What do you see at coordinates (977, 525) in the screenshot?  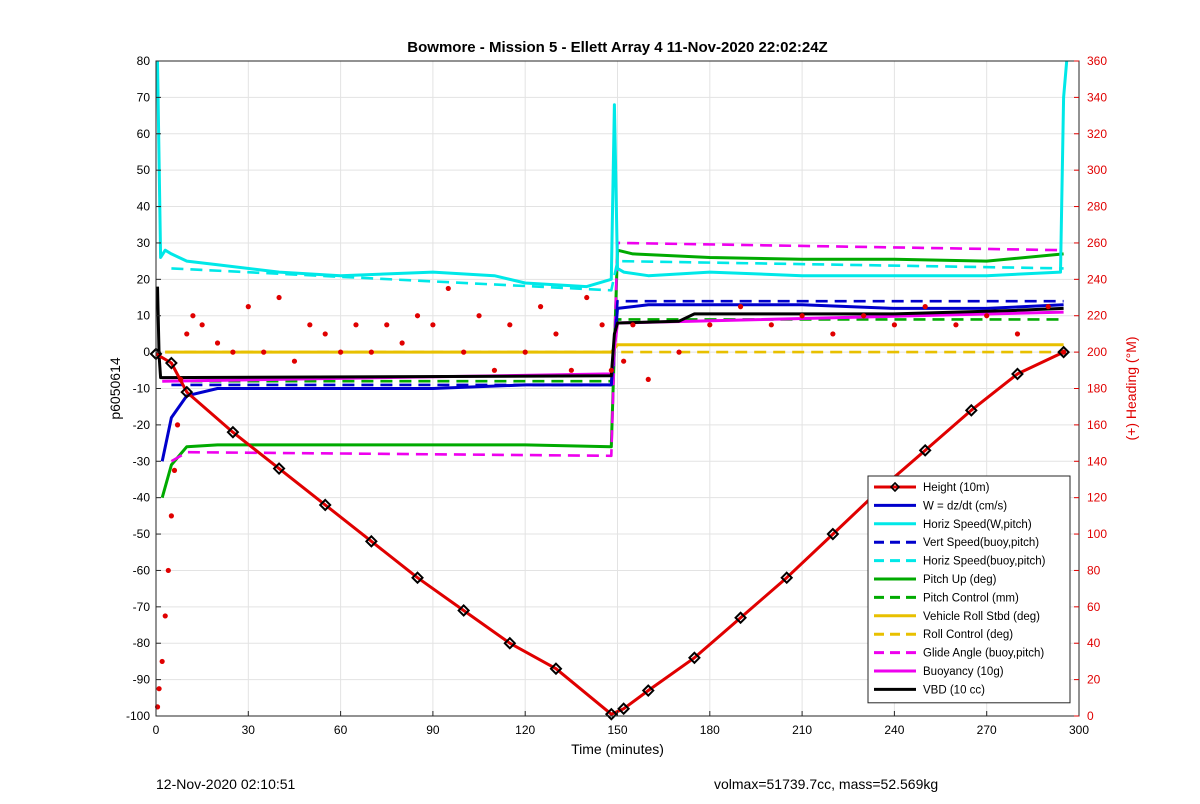 I see `legend-label: Horiz Speed(W,pitch)` at bounding box center [977, 525].